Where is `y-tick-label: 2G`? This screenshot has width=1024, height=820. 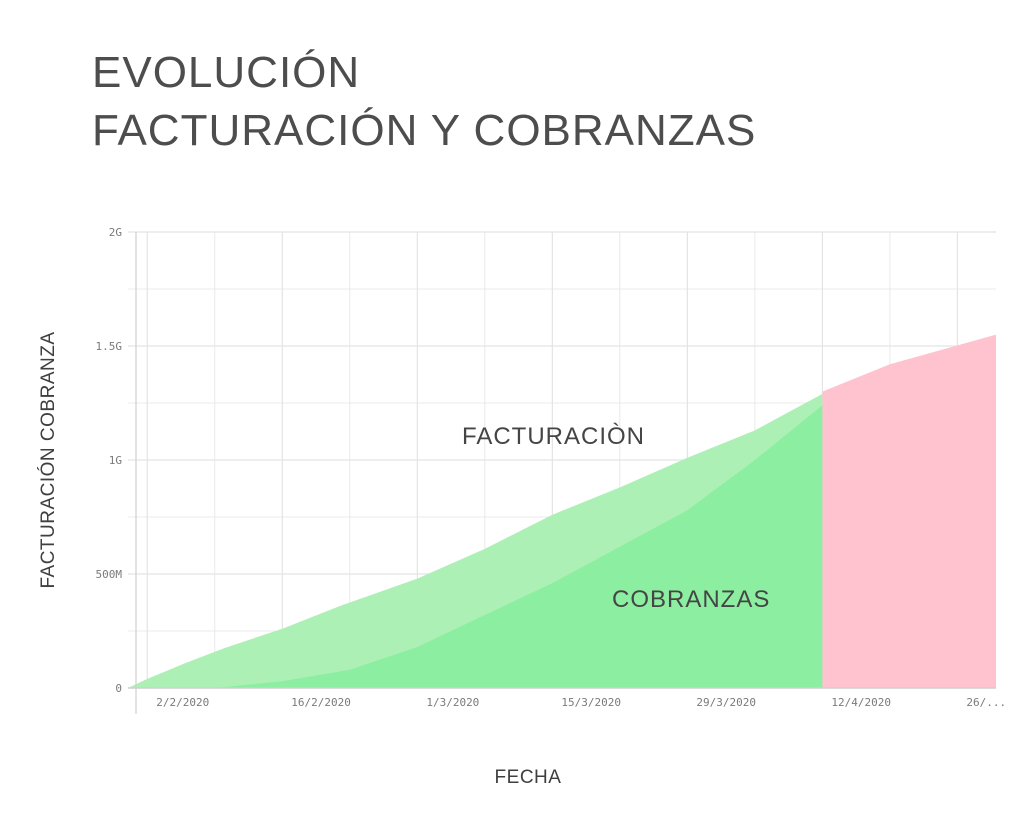
y-tick-label: 2G is located at coordinates (115, 232).